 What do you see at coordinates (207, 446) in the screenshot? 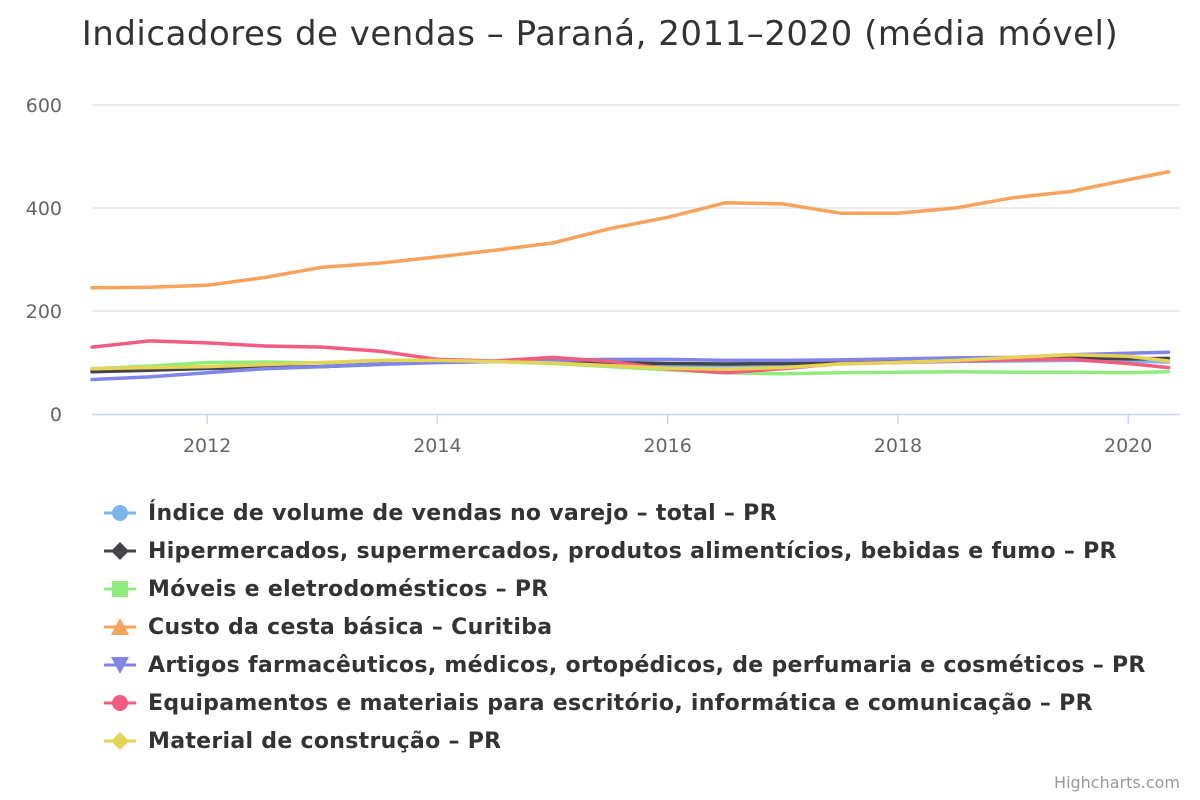
I see `x-tick-label-2012: 2012` at bounding box center [207, 446].